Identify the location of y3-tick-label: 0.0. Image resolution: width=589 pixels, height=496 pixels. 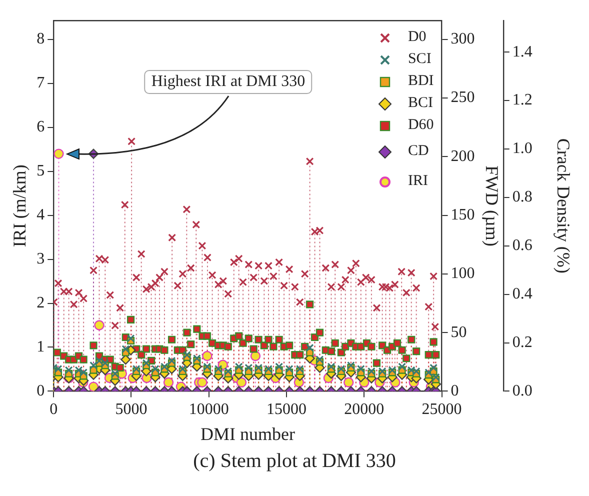
(522, 391).